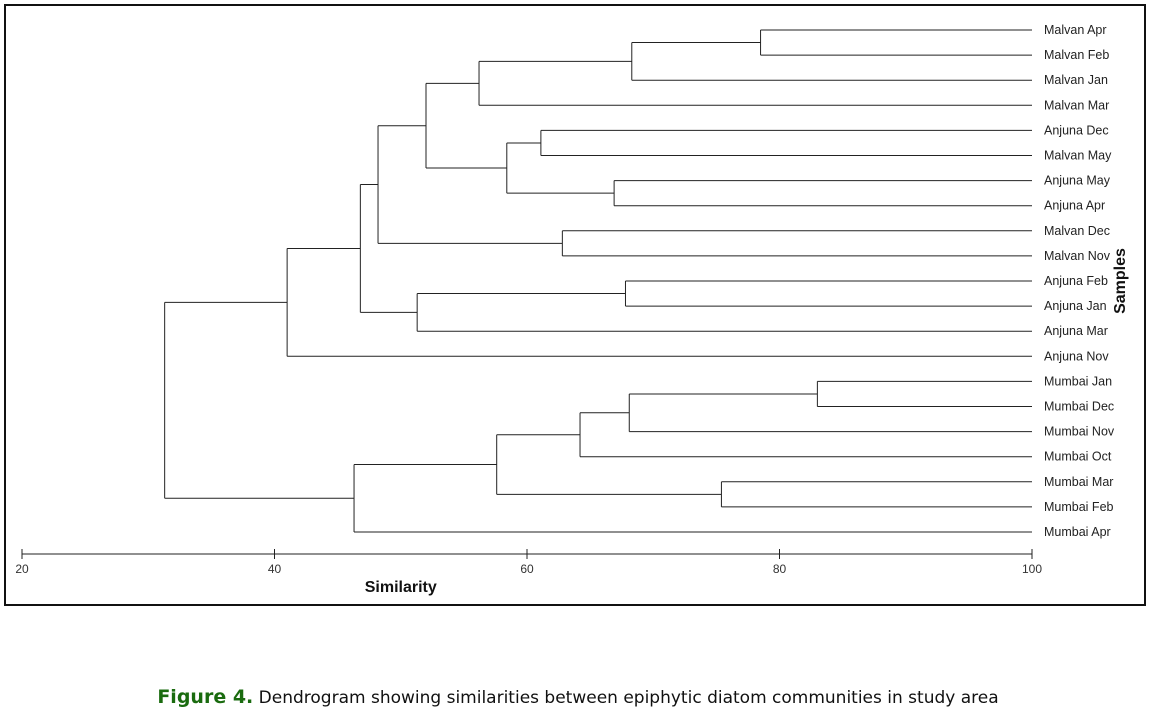 The image size is (1156, 720). I want to click on caption-label: Figure 4., so click(205, 697).